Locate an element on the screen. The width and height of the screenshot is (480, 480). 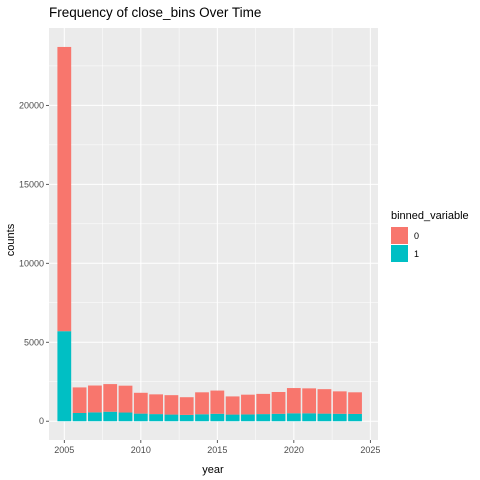
y-axis-title: counts is located at coordinates (11, 239).